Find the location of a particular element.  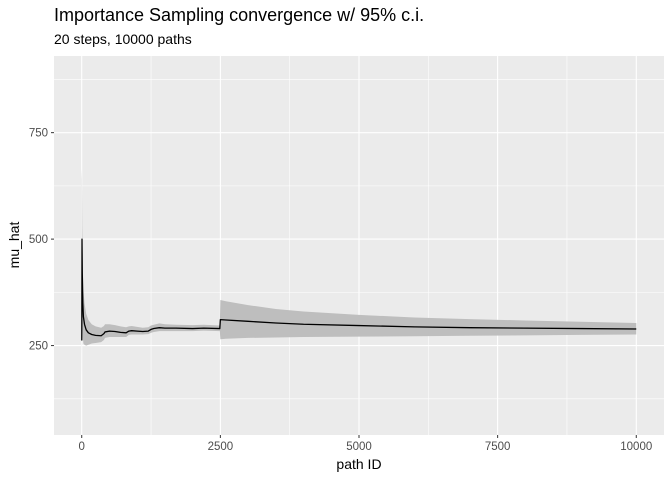

x-tick-label: 5000 is located at coordinates (359, 447).